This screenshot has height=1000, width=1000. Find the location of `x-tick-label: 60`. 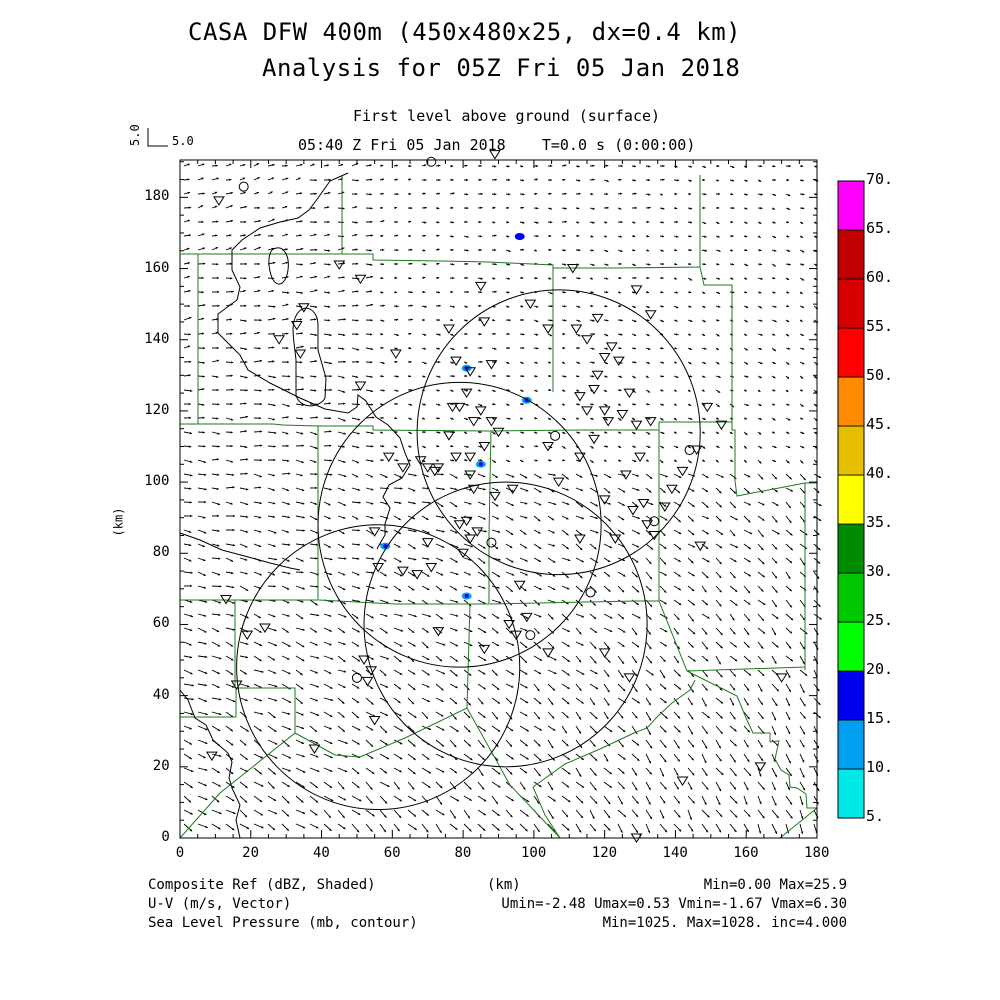

x-tick-label: 60 is located at coordinates (392, 853).